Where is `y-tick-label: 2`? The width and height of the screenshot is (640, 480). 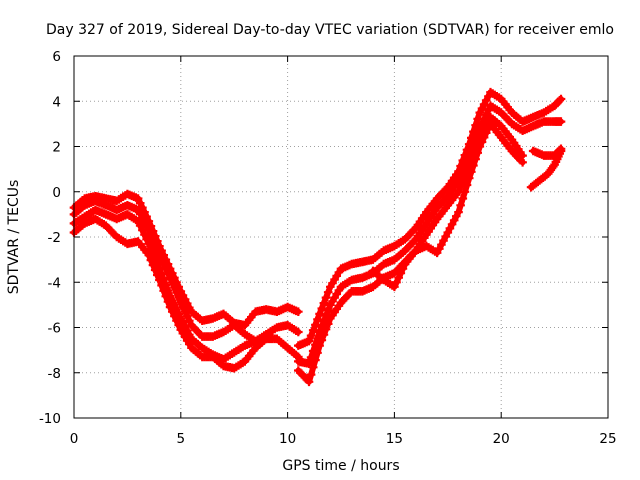 y-tick-label: 2 is located at coordinates (56, 148).